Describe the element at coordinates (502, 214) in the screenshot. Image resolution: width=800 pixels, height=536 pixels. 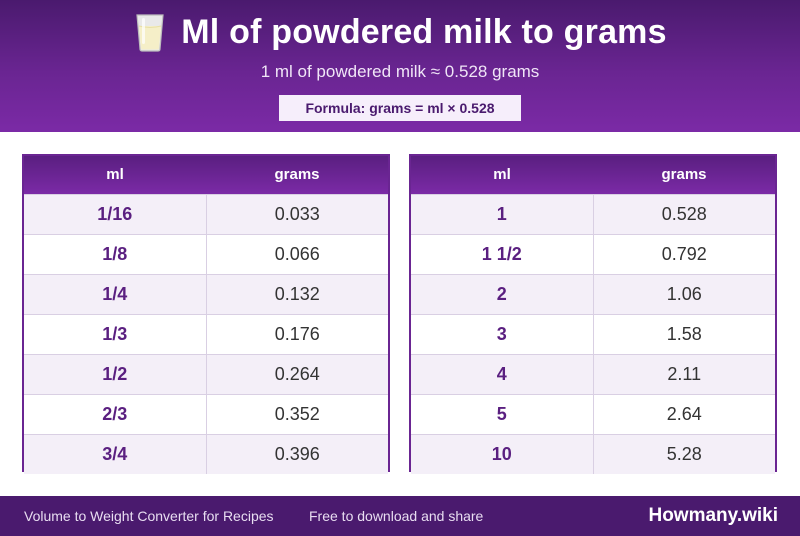
I see `ml-cell: 1` at that location.